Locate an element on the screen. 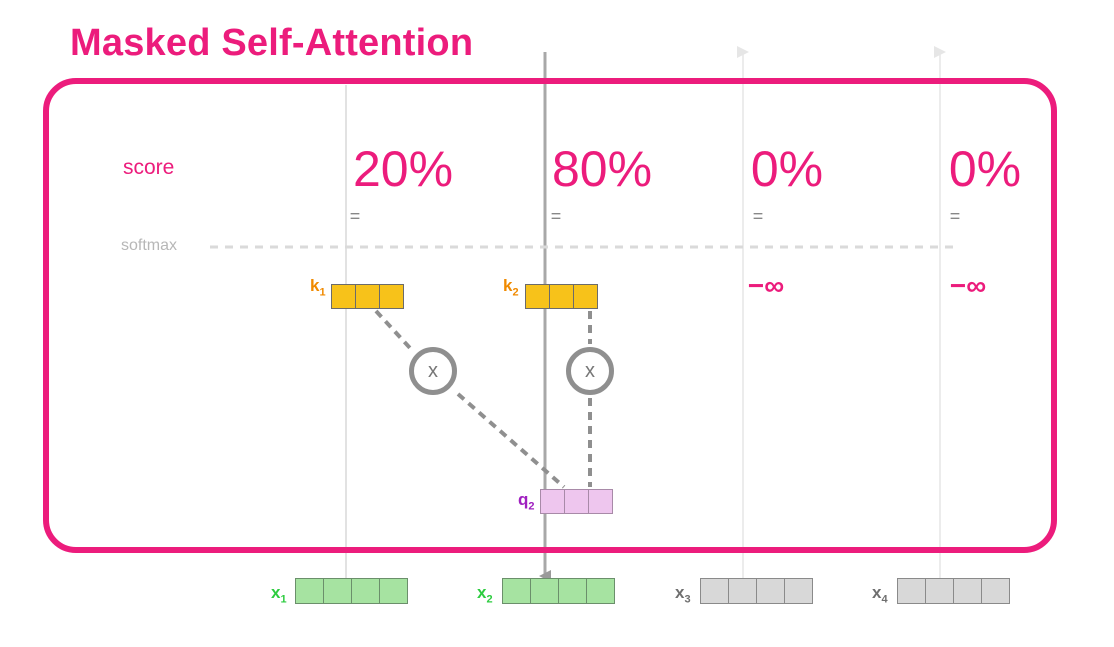 The width and height of the screenshot is (1114, 647). query-label: q2 is located at coordinates (526, 501).